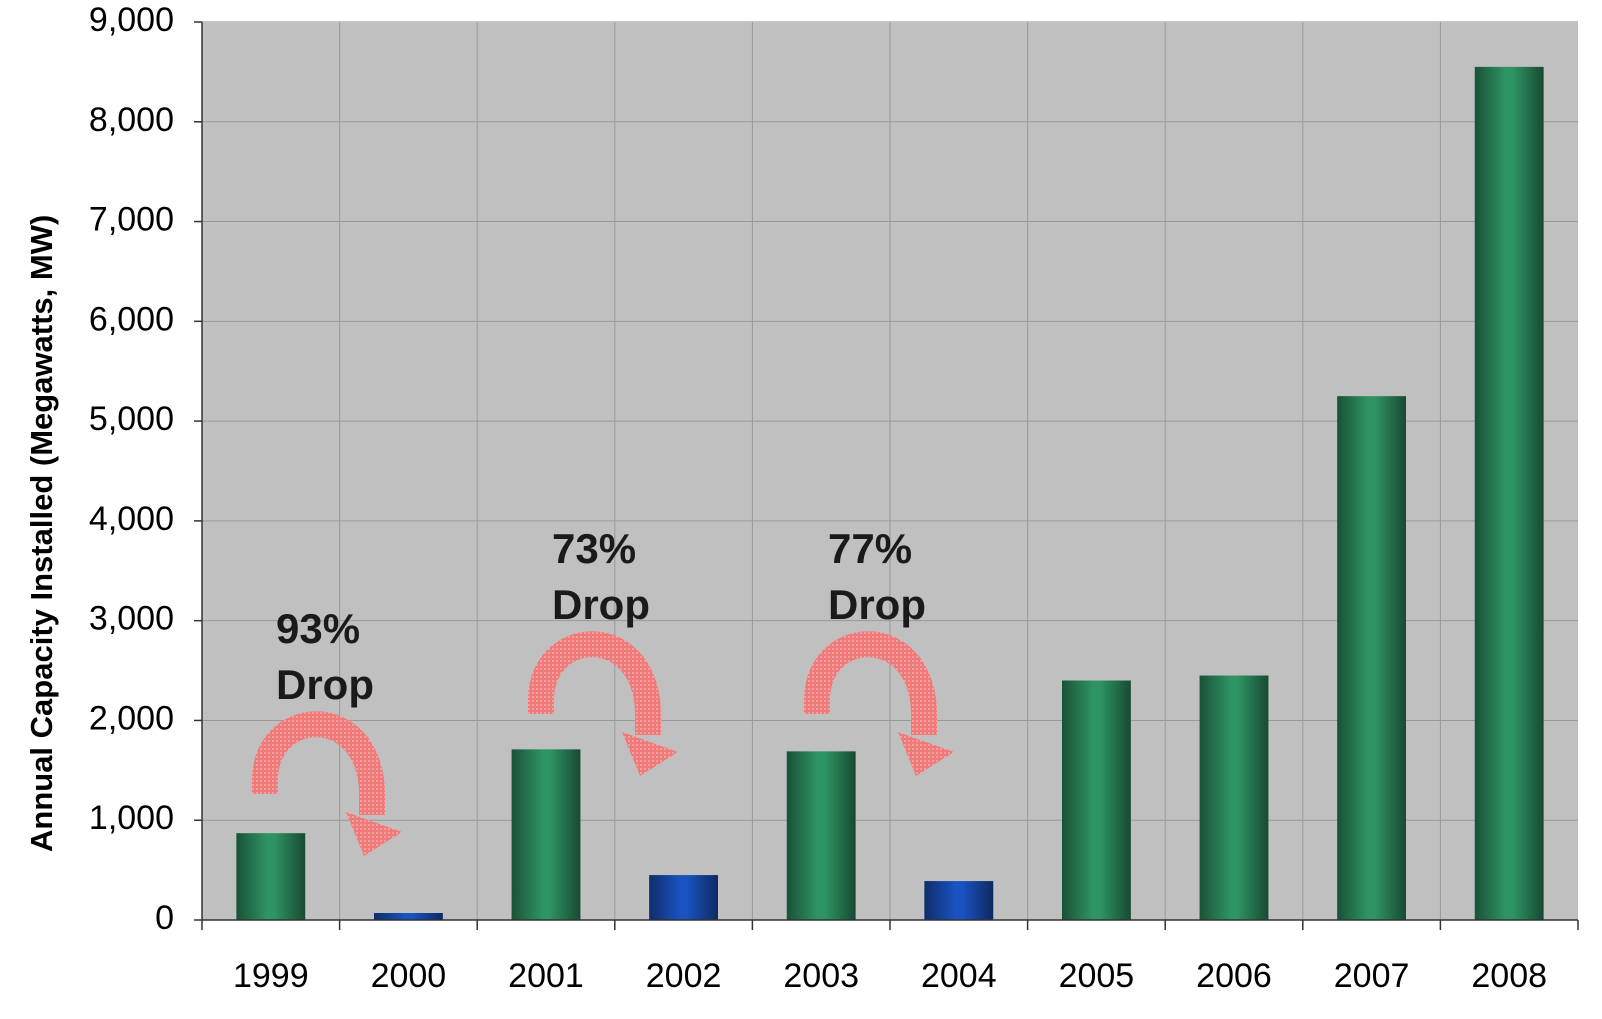  I want to click on annotation-text: 93%, so click(318, 628).